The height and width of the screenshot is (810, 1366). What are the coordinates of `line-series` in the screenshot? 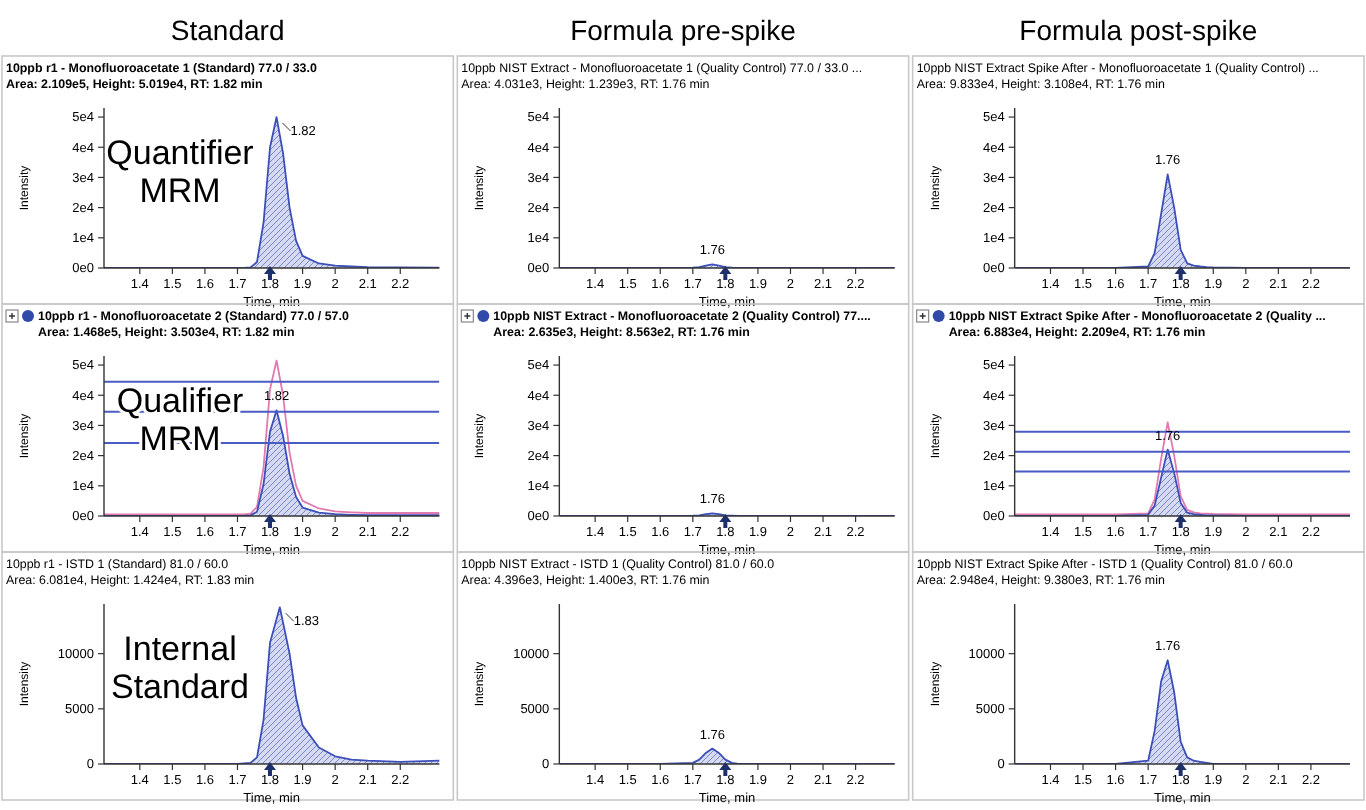 It's located at (272, 437).